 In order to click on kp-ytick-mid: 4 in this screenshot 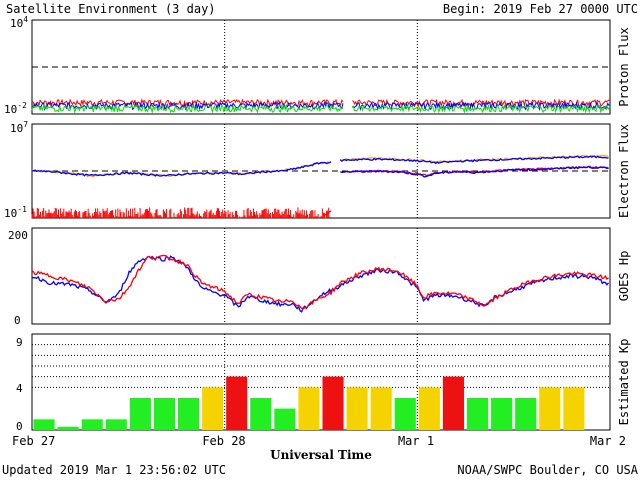, I will do `click(19, 388)`.